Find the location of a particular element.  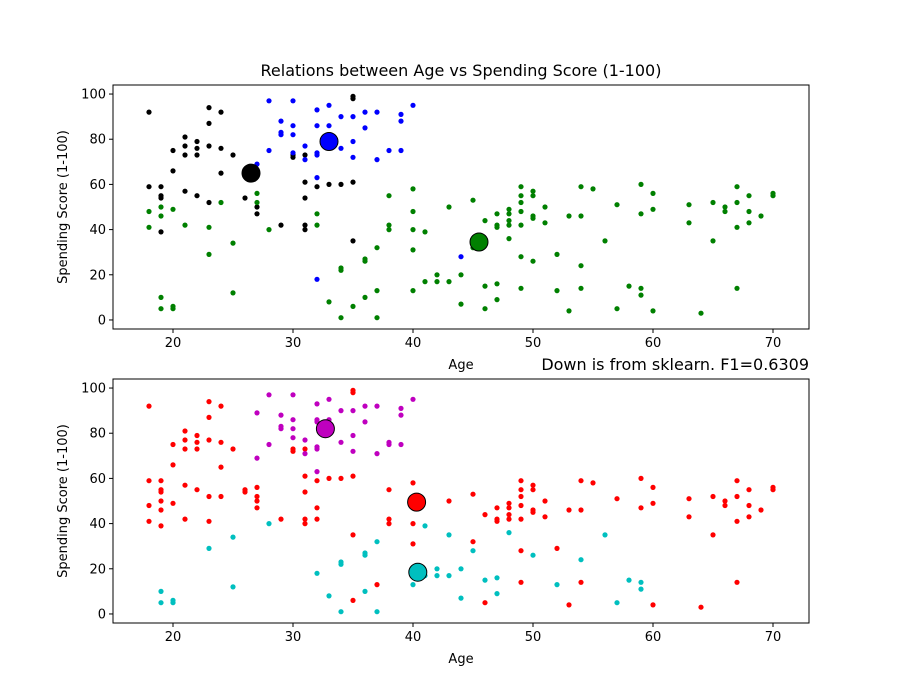

bottom-y-tick-label: 40 is located at coordinates (97, 524).